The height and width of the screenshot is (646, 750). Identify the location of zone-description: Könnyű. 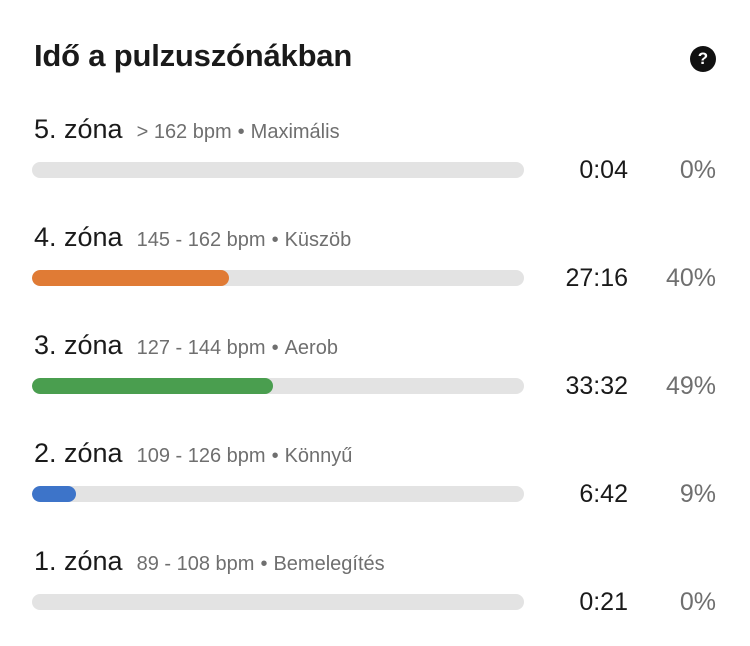
(318, 456).